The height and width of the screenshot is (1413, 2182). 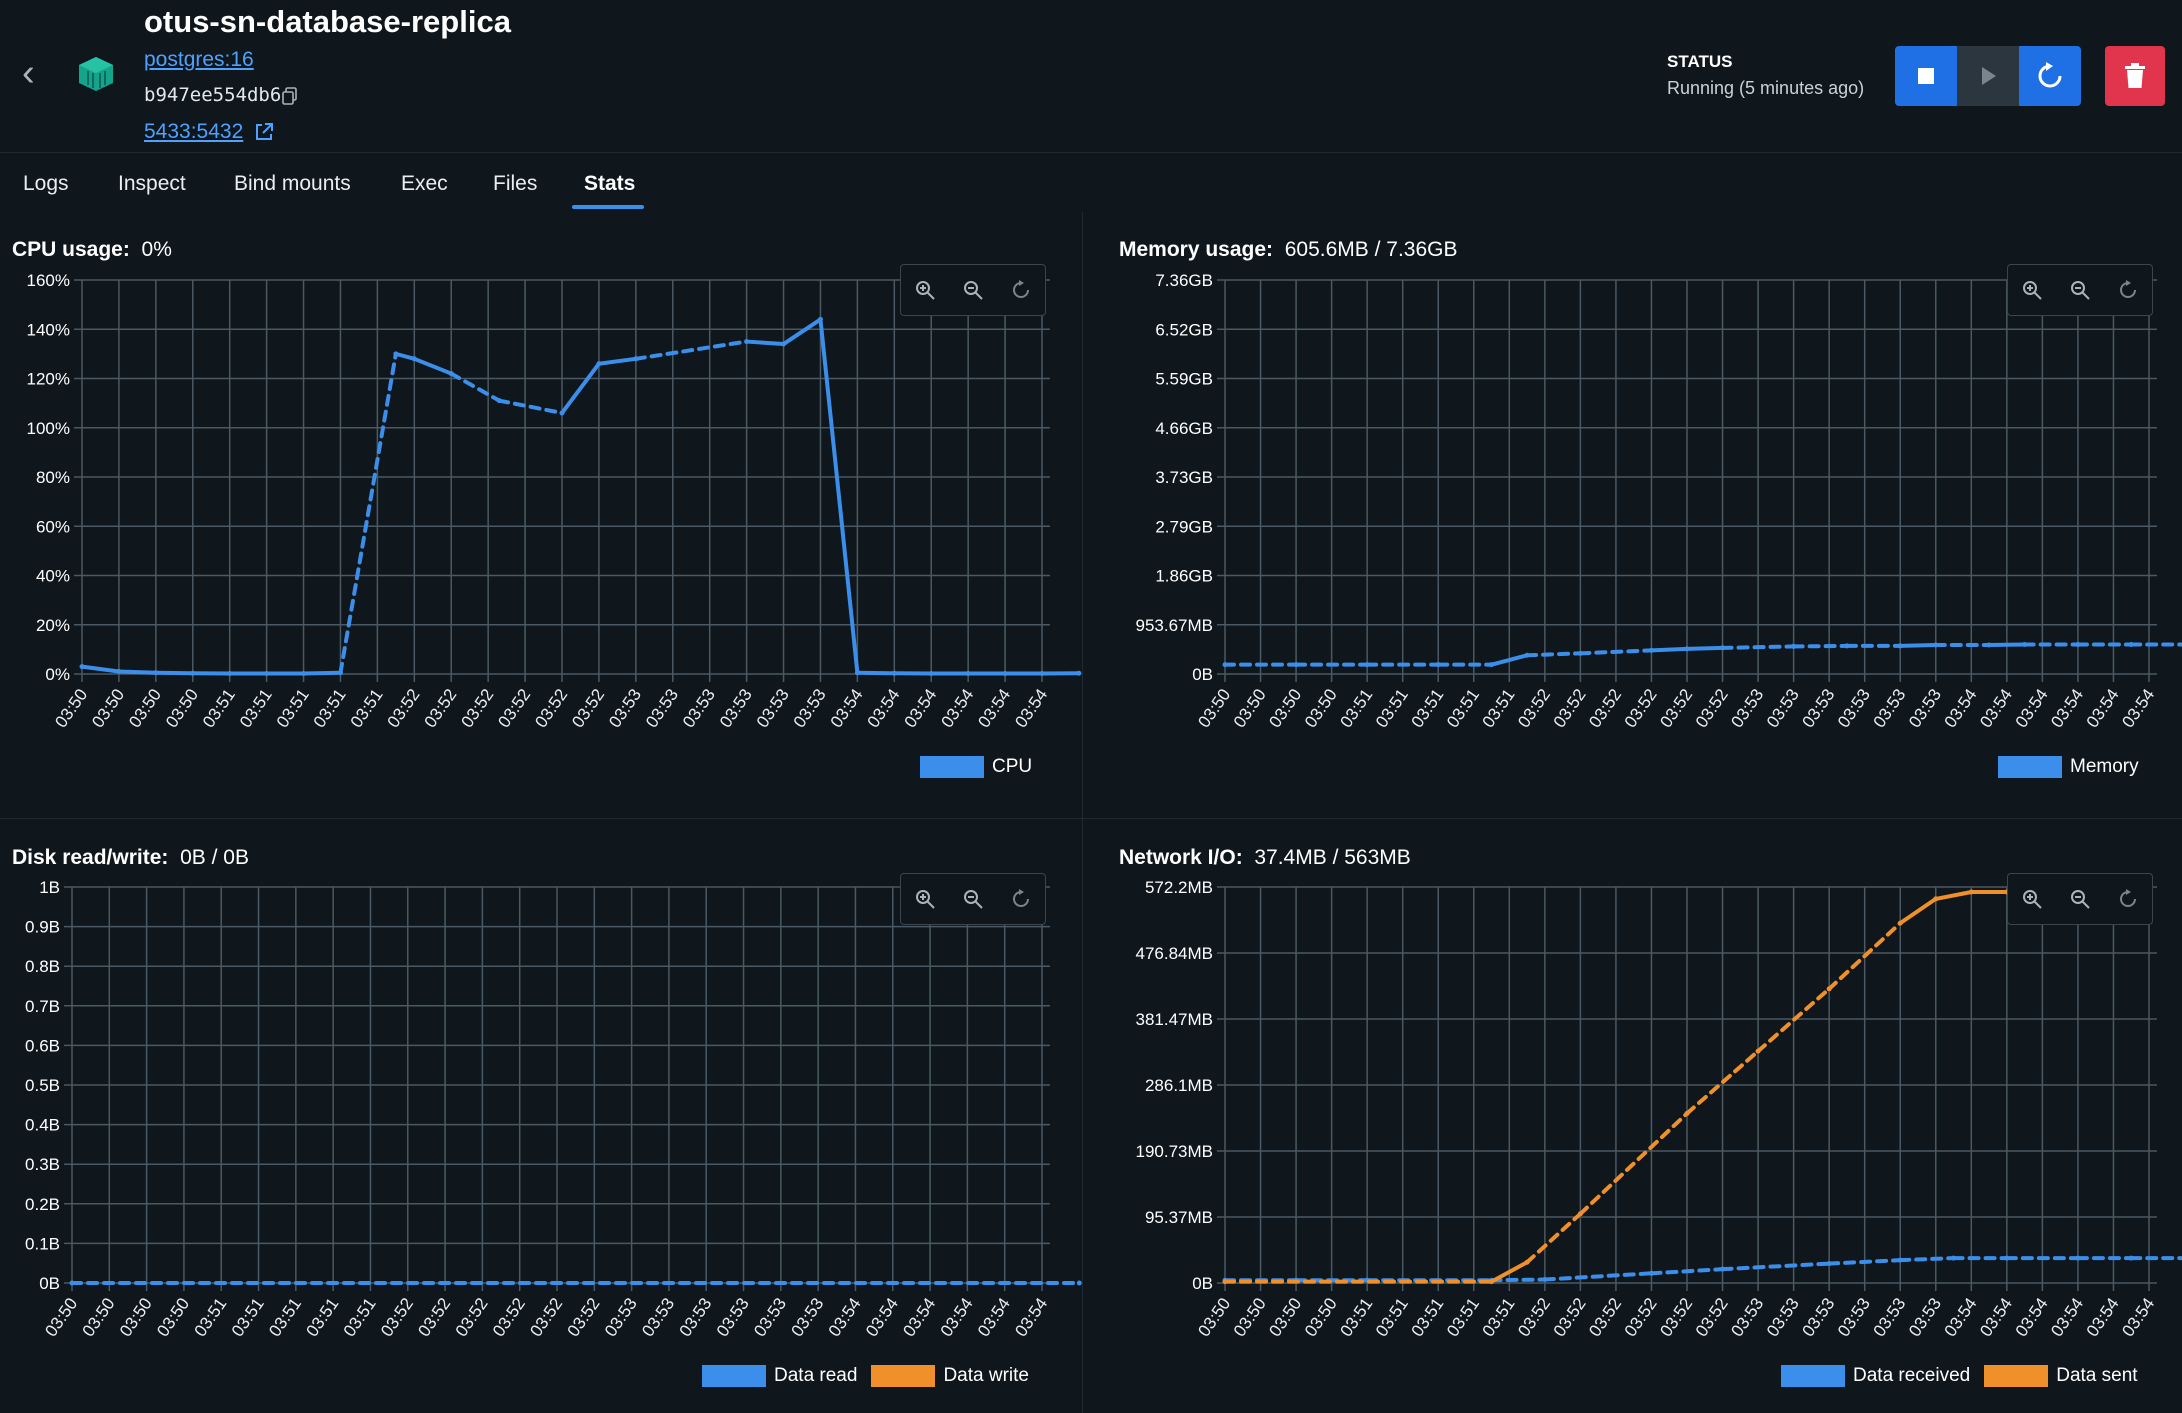 I want to click on y-tick-label: 381.47MB, so click(x=1175, y=1019).